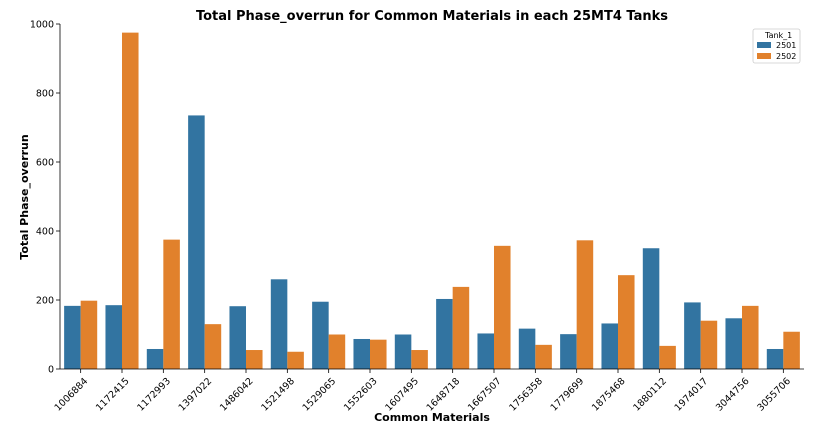 This screenshot has height=438, width=817. Describe the element at coordinates (485, 395) in the screenshot. I see `x-tick-label: 1667507` at that location.